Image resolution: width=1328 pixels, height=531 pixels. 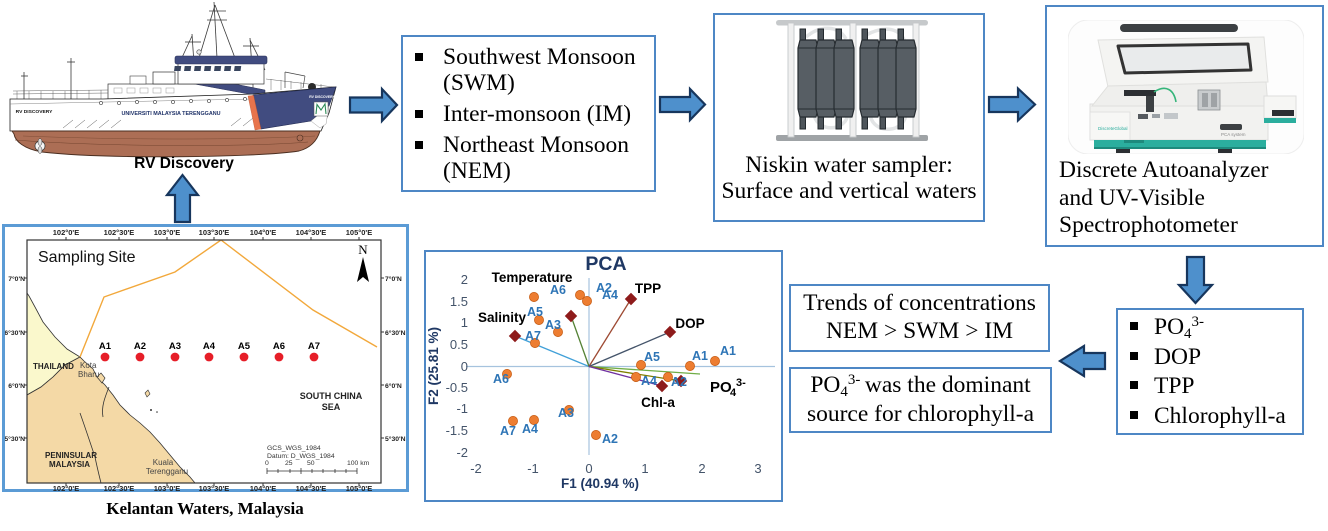 I want to click on svg-text: GCS_WGS_1984, so click(x=294, y=448).